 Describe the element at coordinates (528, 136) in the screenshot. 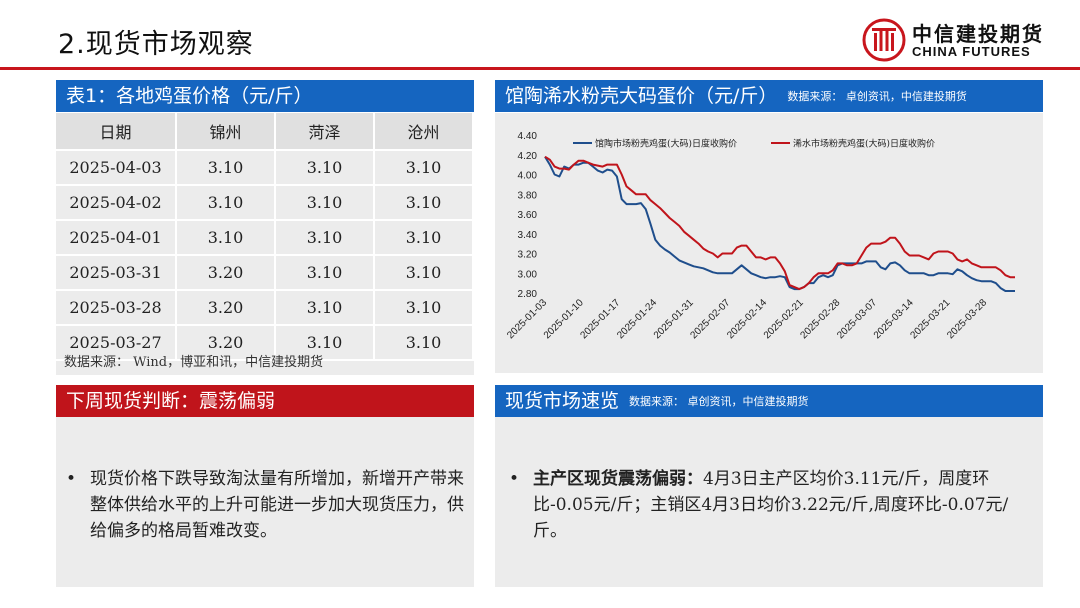

I see `y-tick-label: 4.40` at that location.